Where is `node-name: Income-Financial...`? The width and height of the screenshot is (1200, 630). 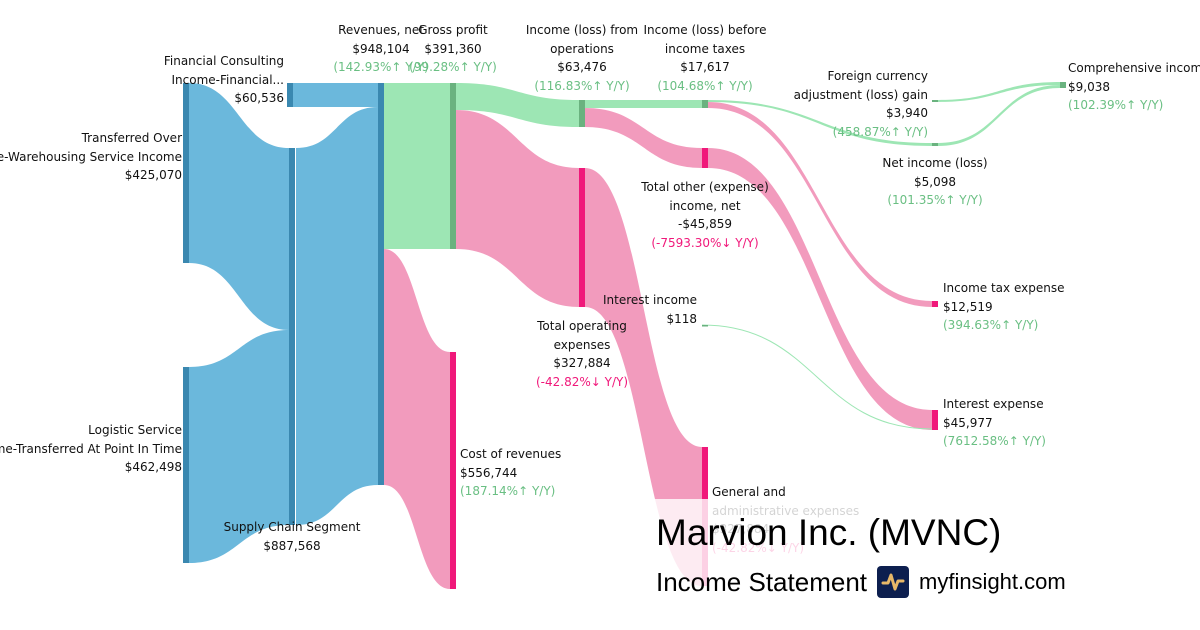 node-name: Income-Financial... is located at coordinates (227, 79).